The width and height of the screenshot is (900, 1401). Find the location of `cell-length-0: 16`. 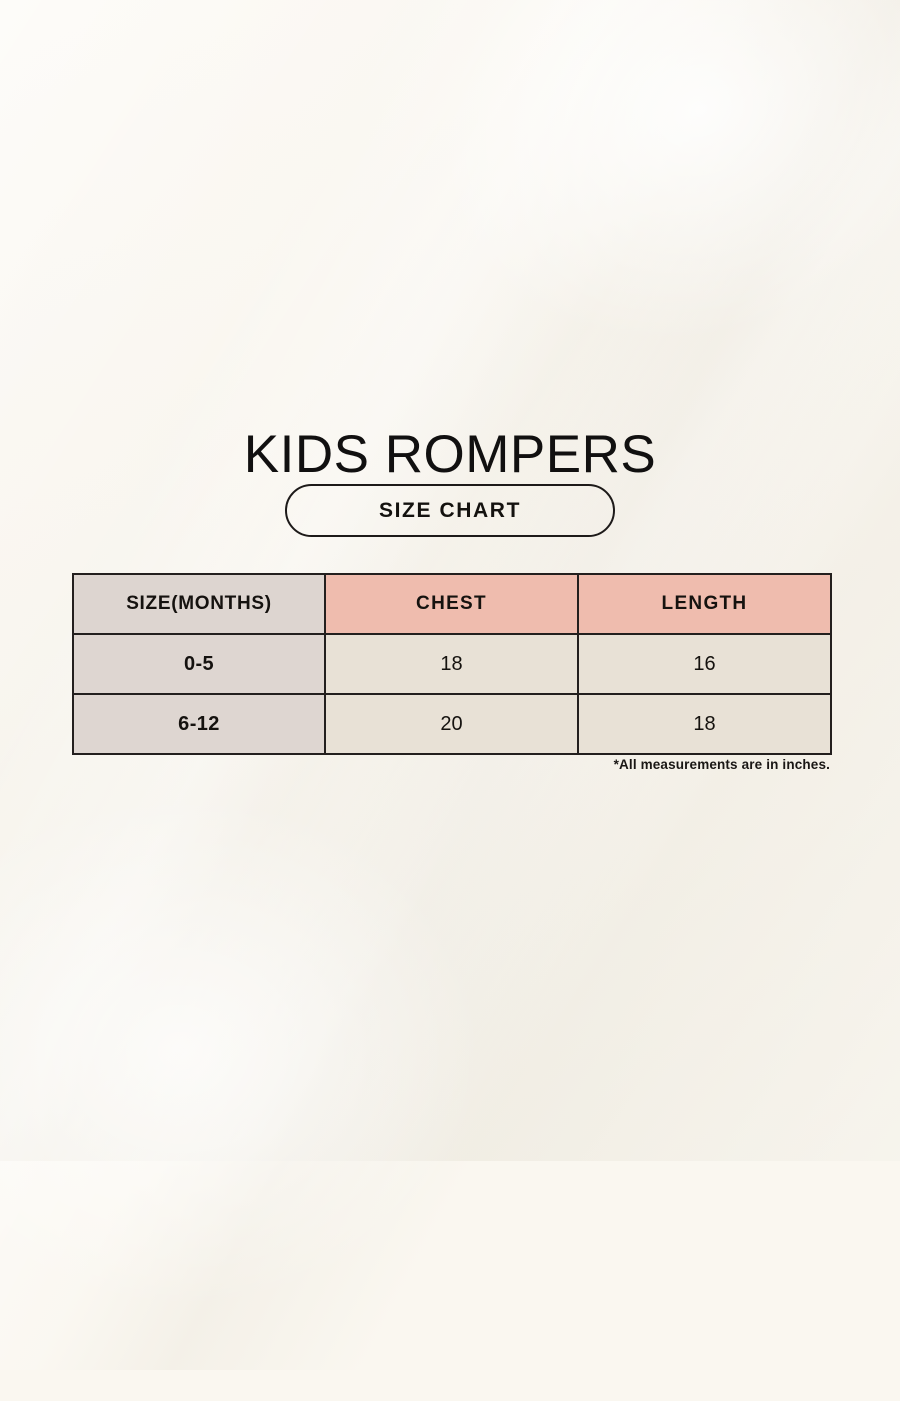

cell-length-0: 16 is located at coordinates (704, 664).